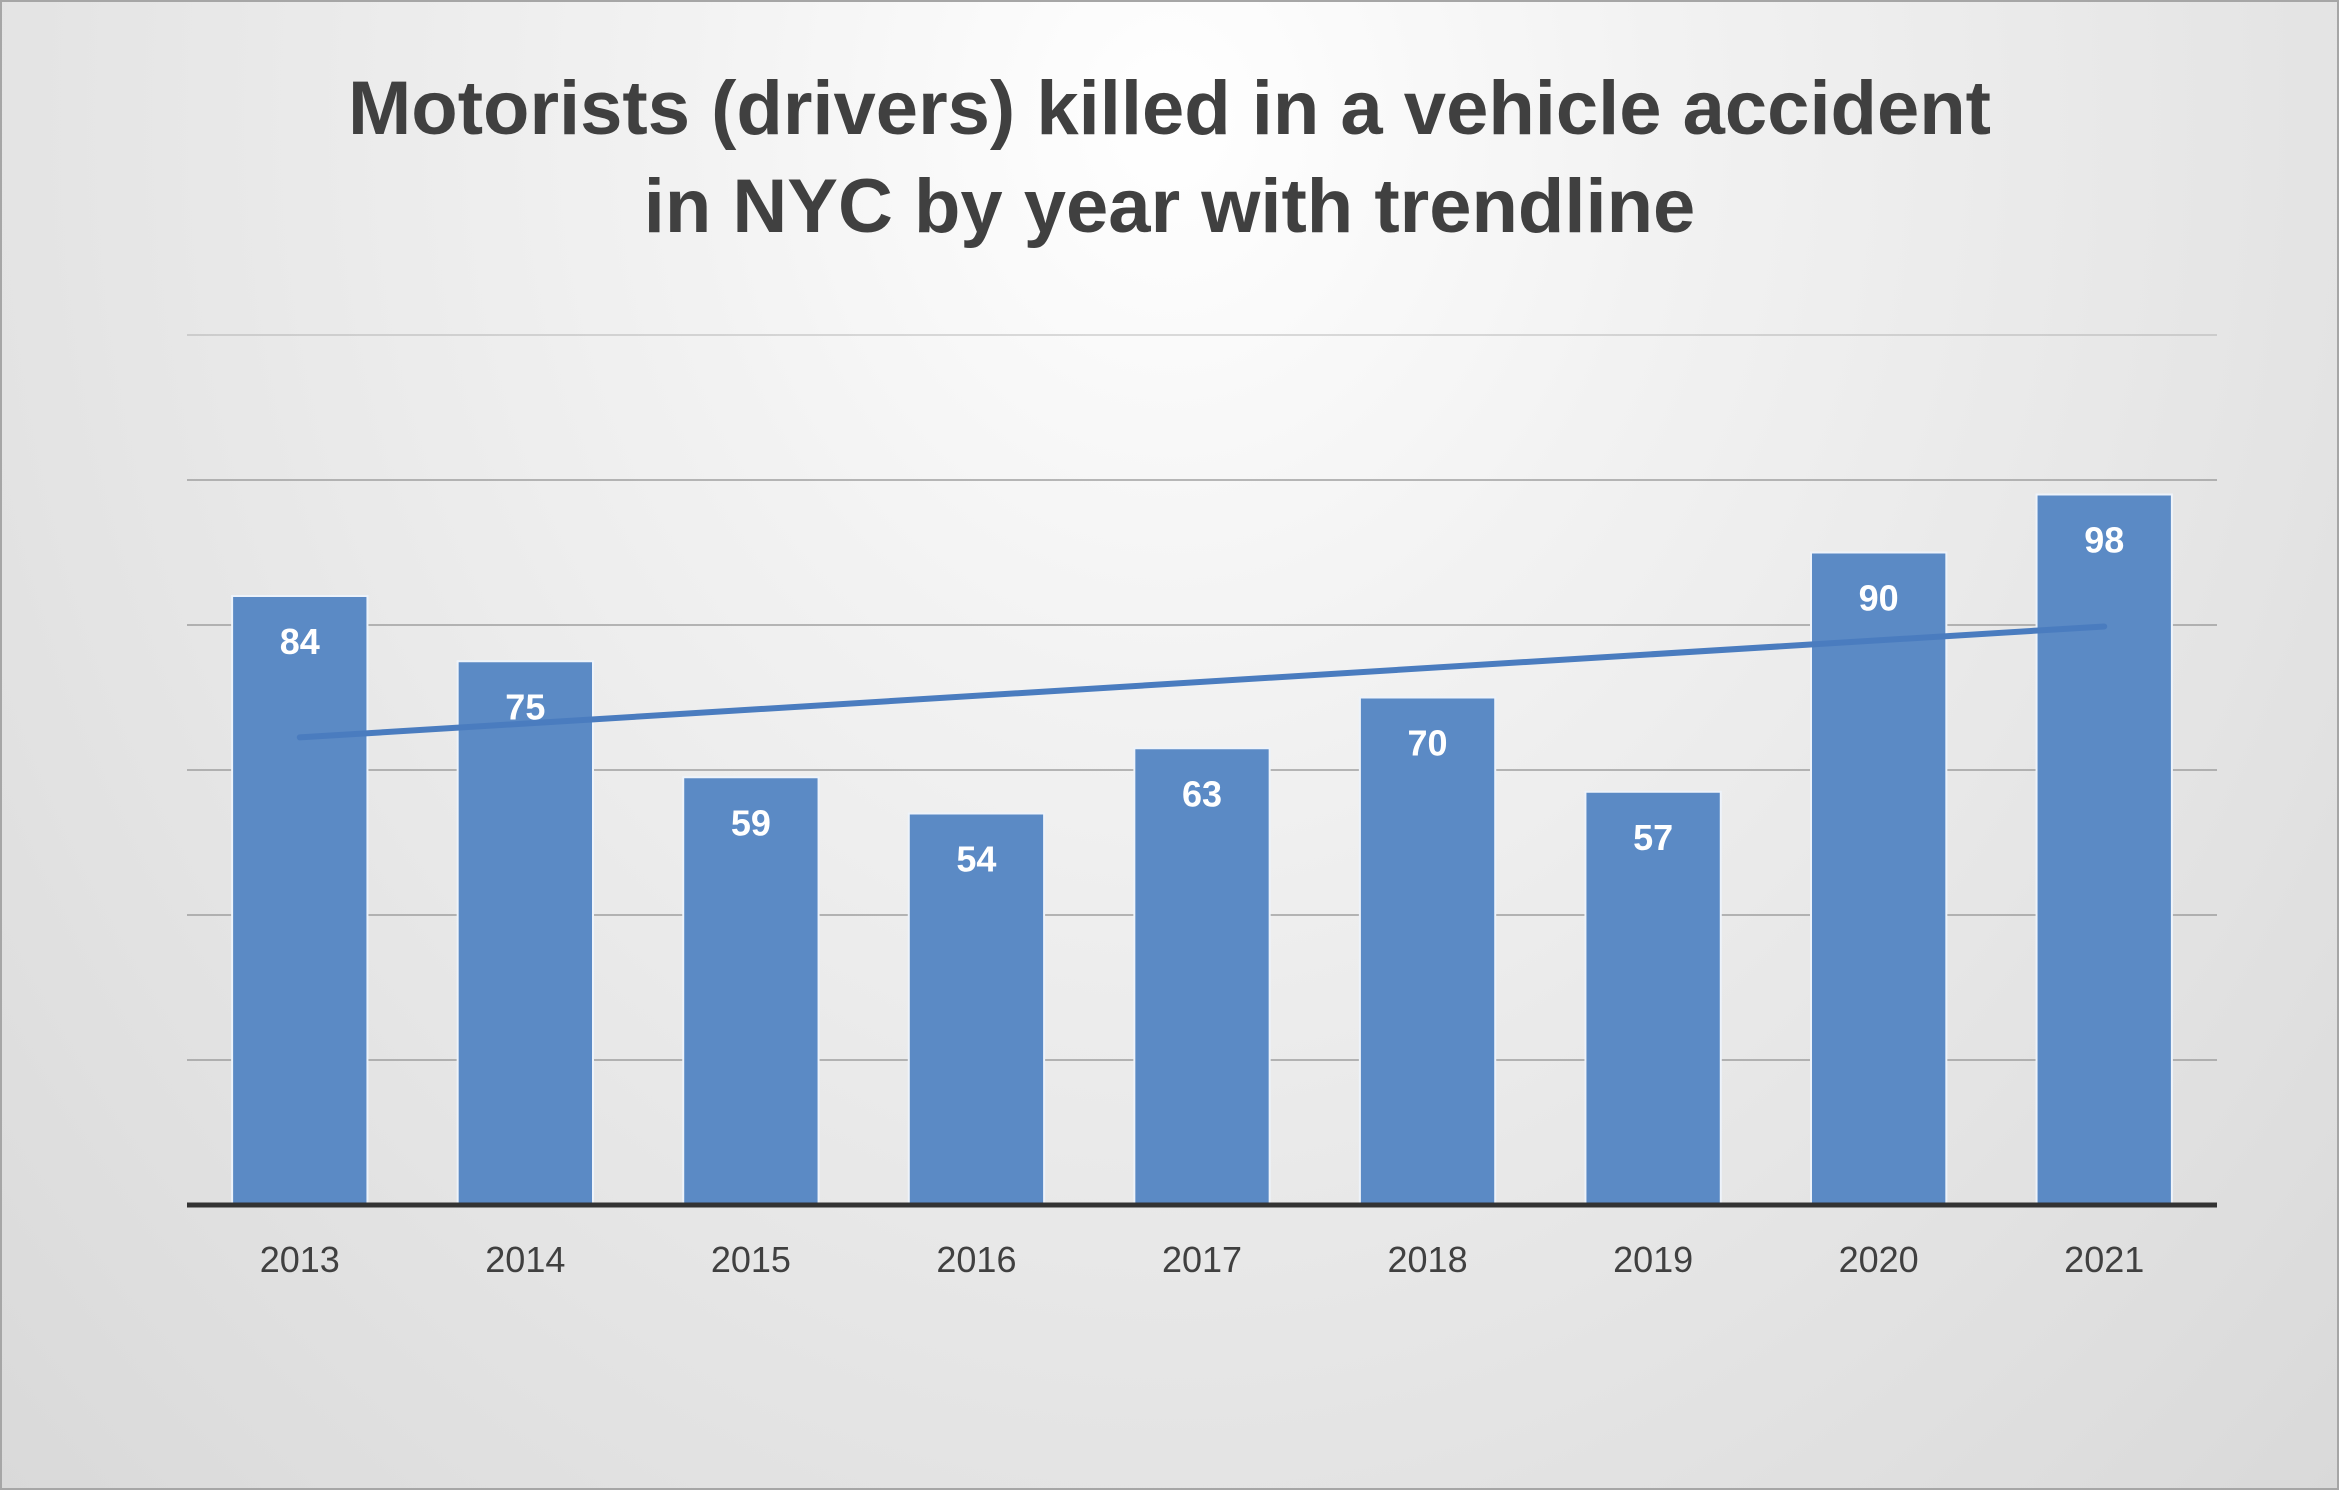 The image size is (2339, 1490). I want to click on trendline-layer, so click(1202, 682).